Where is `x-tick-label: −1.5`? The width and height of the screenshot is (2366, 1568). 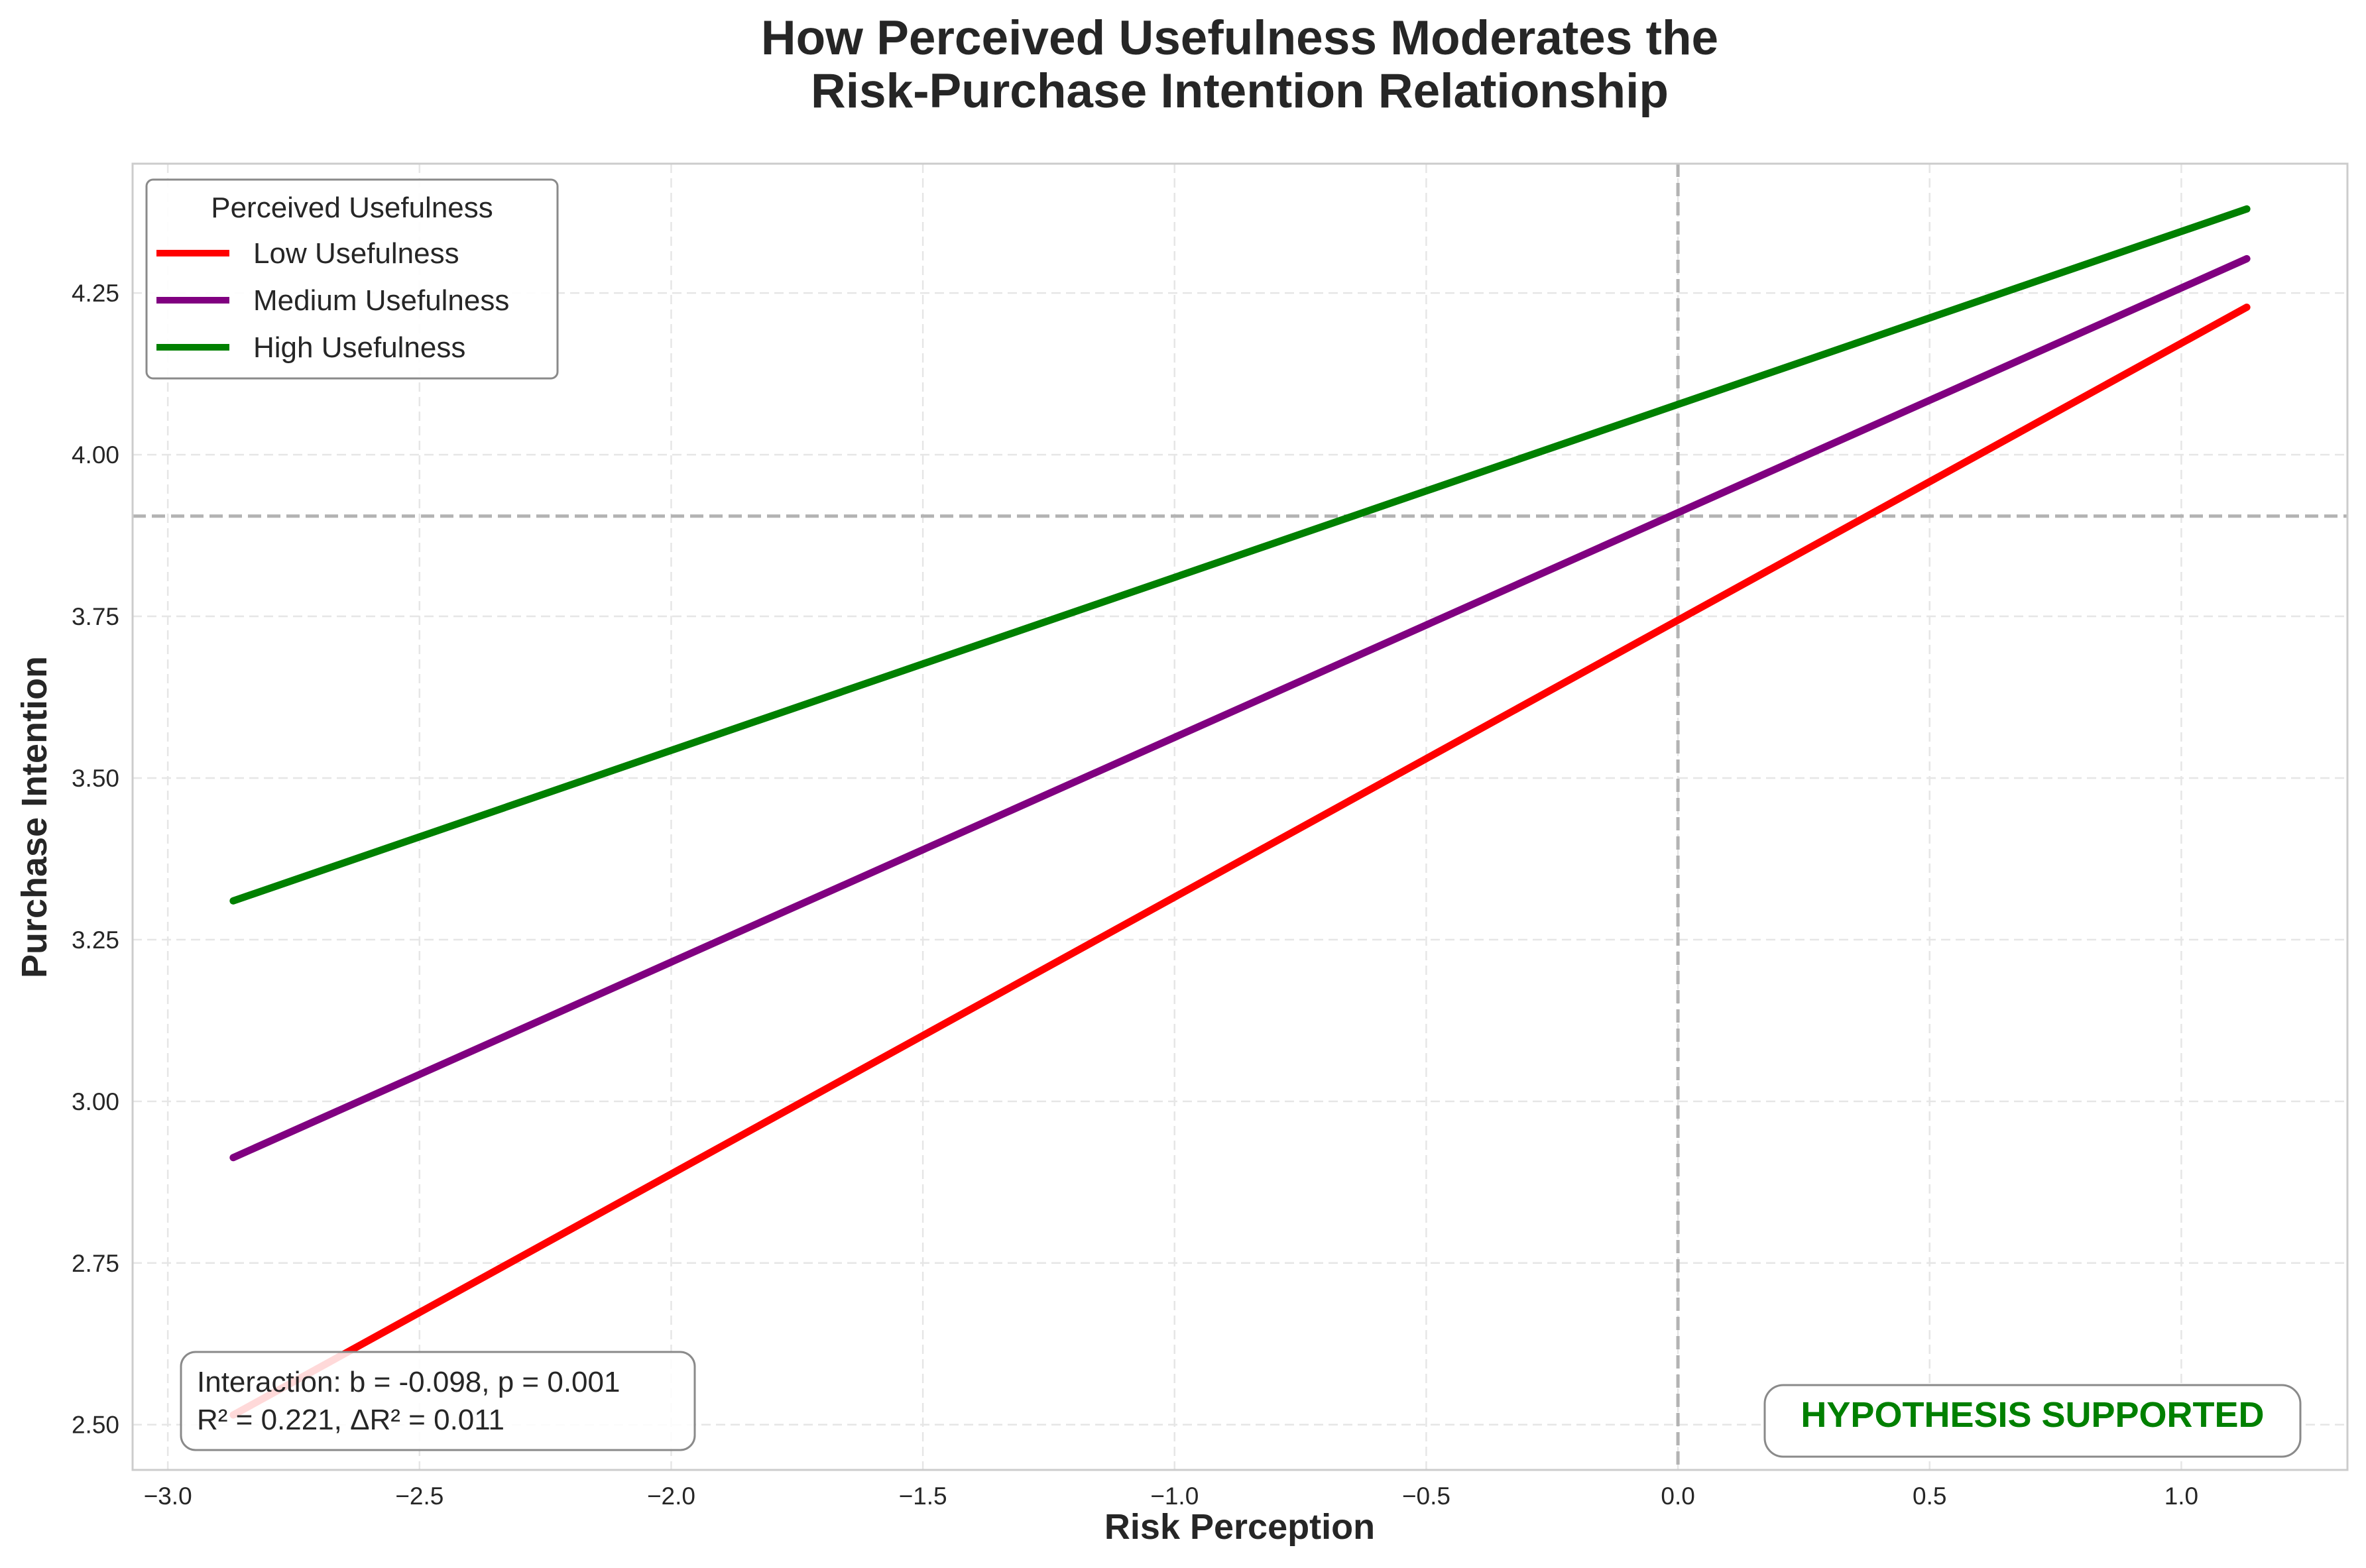 x-tick-label: −1.5 is located at coordinates (923, 1496).